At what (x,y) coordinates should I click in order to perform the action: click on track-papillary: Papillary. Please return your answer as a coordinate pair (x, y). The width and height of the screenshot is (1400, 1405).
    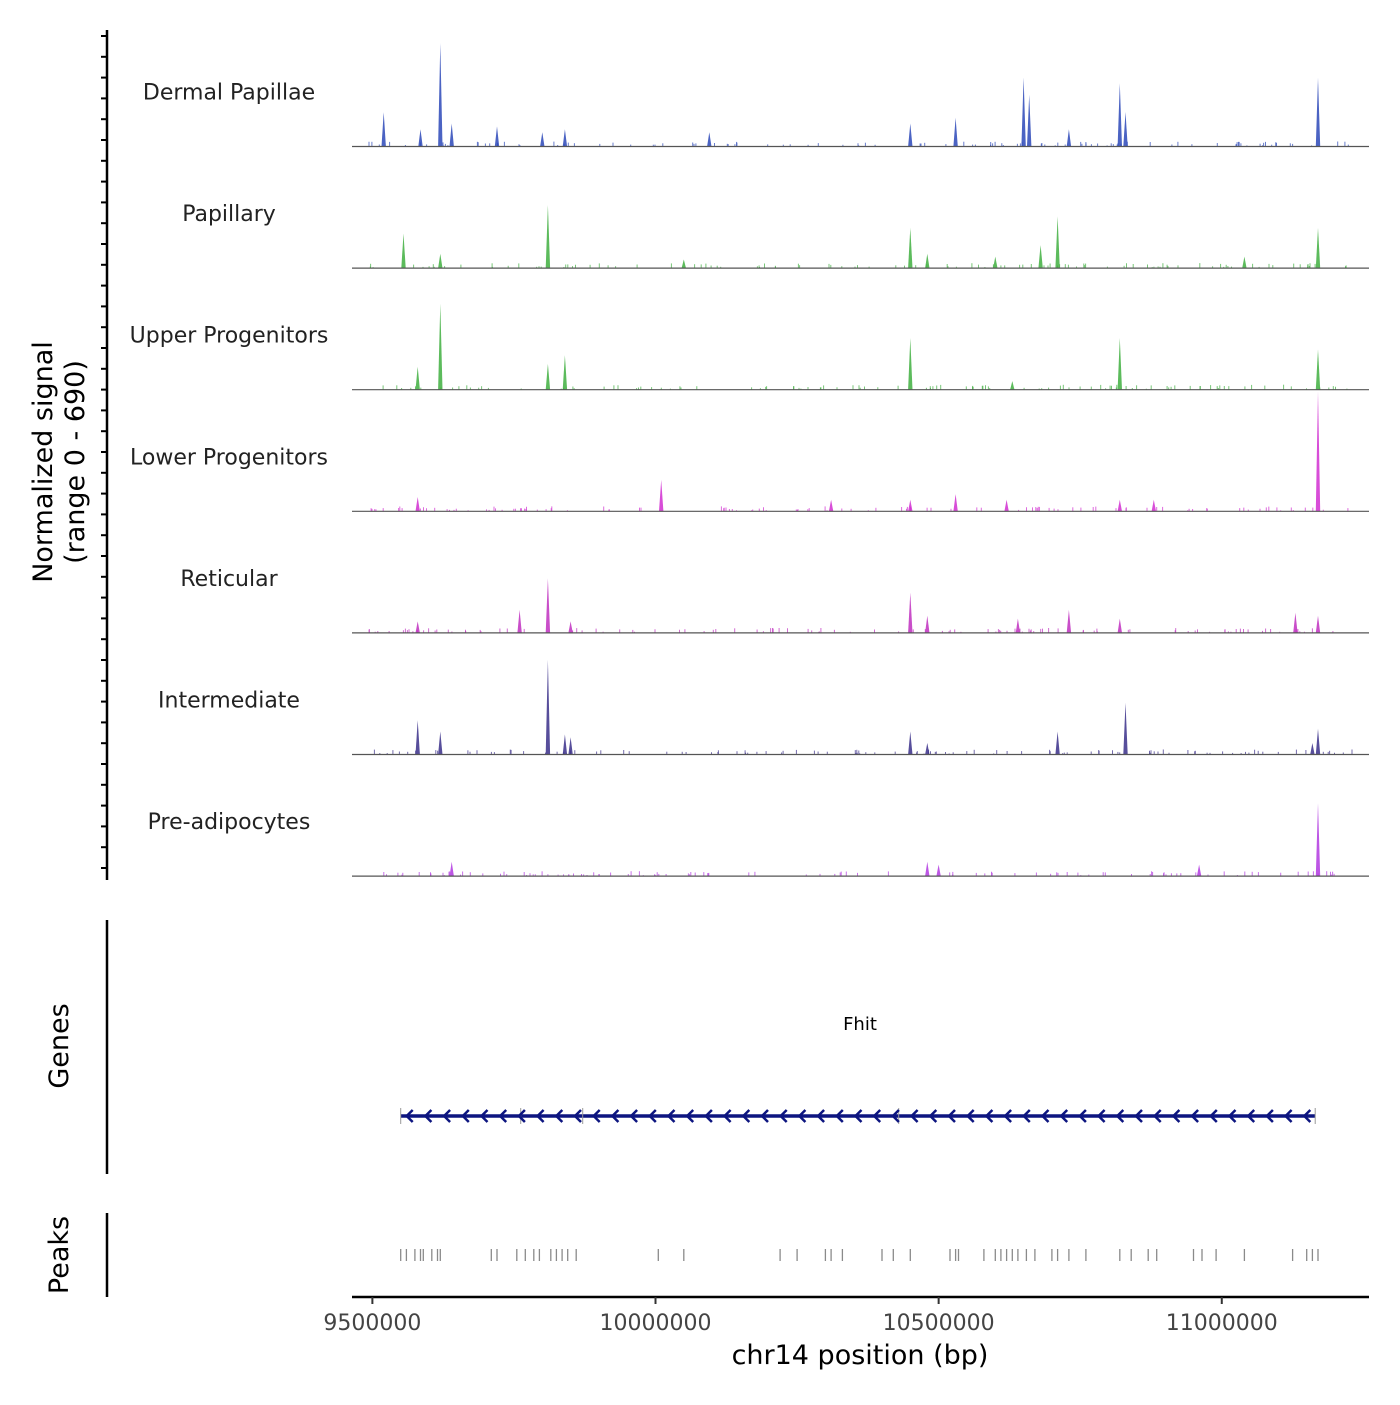
    Looking at the image, I should click on (775, 235).